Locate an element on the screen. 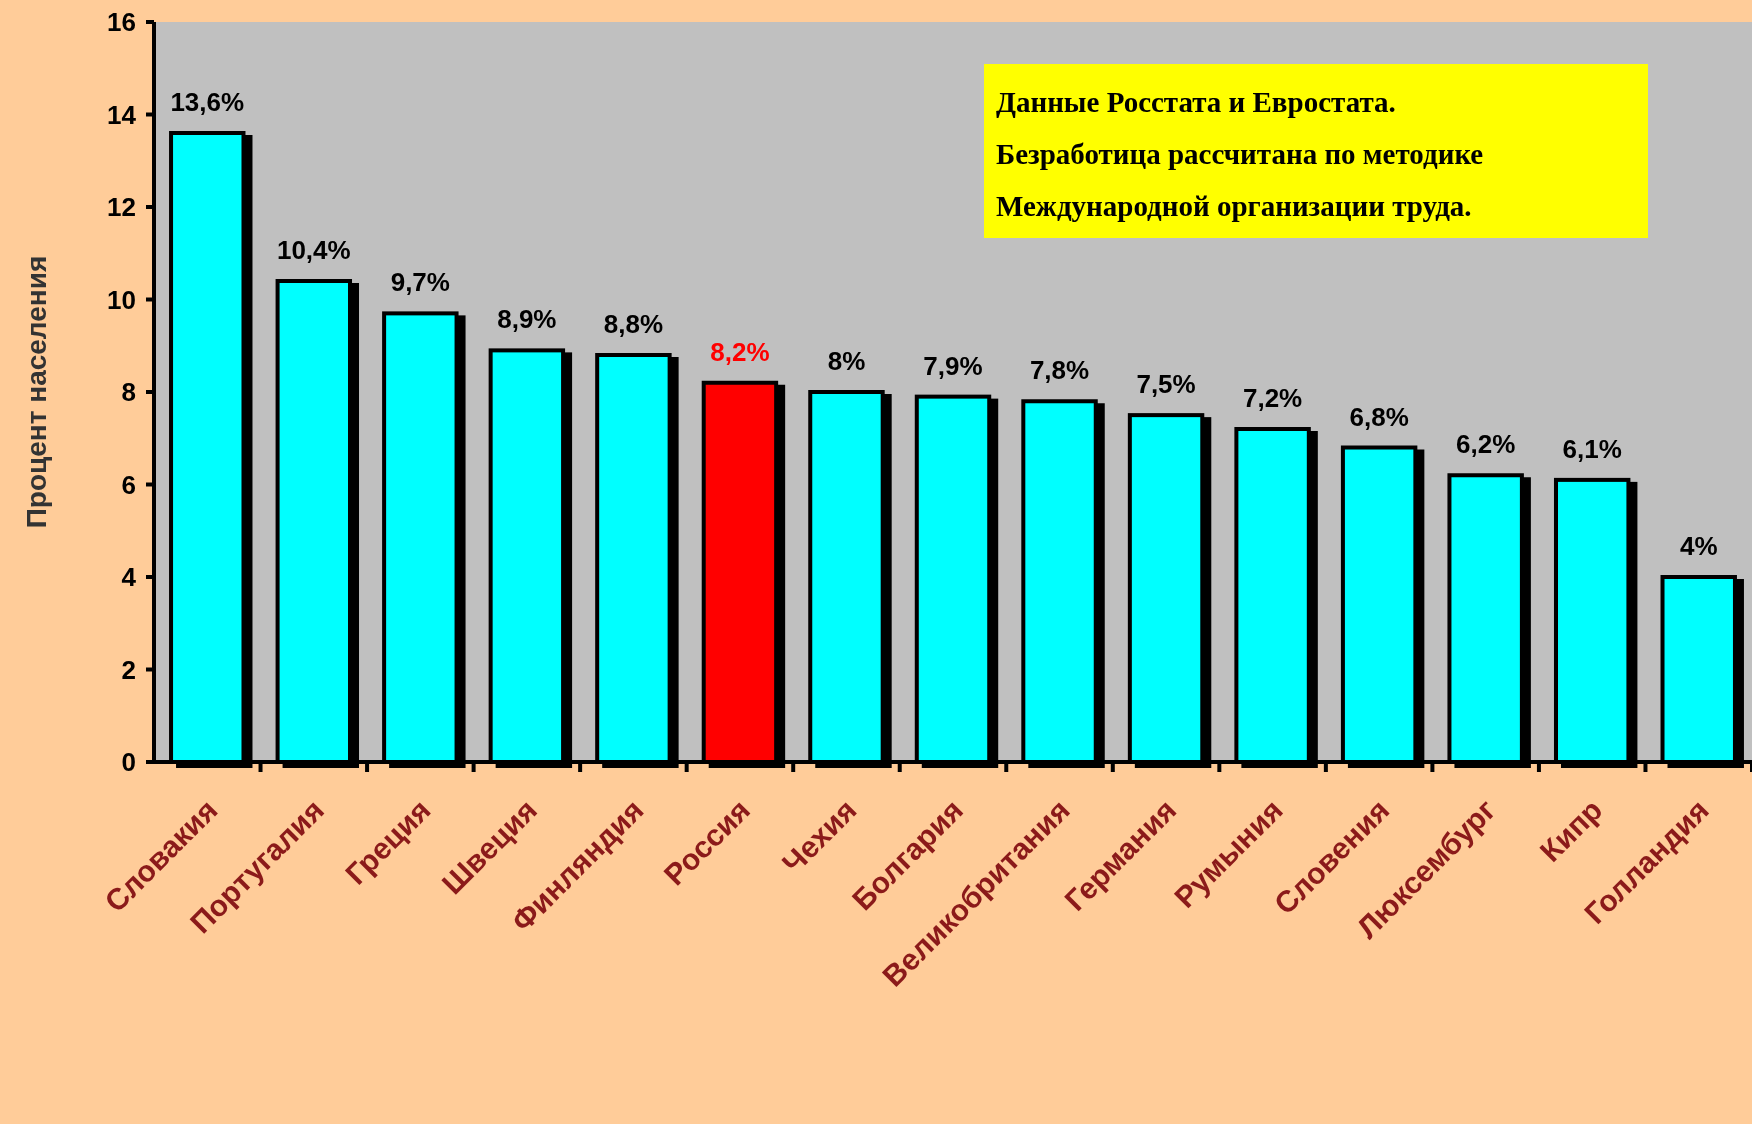 This screenshot has height=1124, width=1752. data-label: 7,5% is located at coordinates (1166, 384).